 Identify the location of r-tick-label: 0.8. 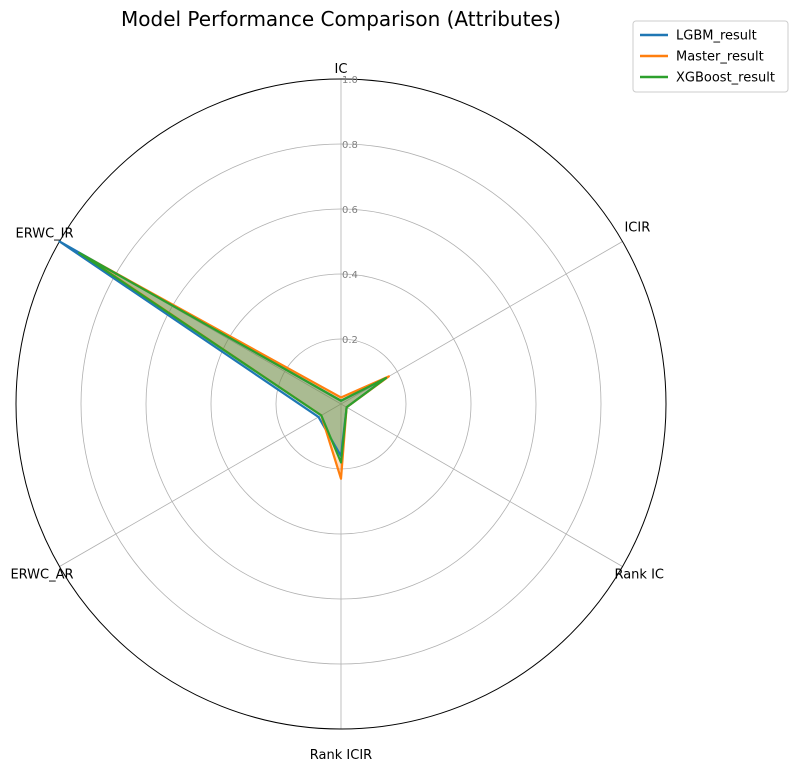
(350, 145).